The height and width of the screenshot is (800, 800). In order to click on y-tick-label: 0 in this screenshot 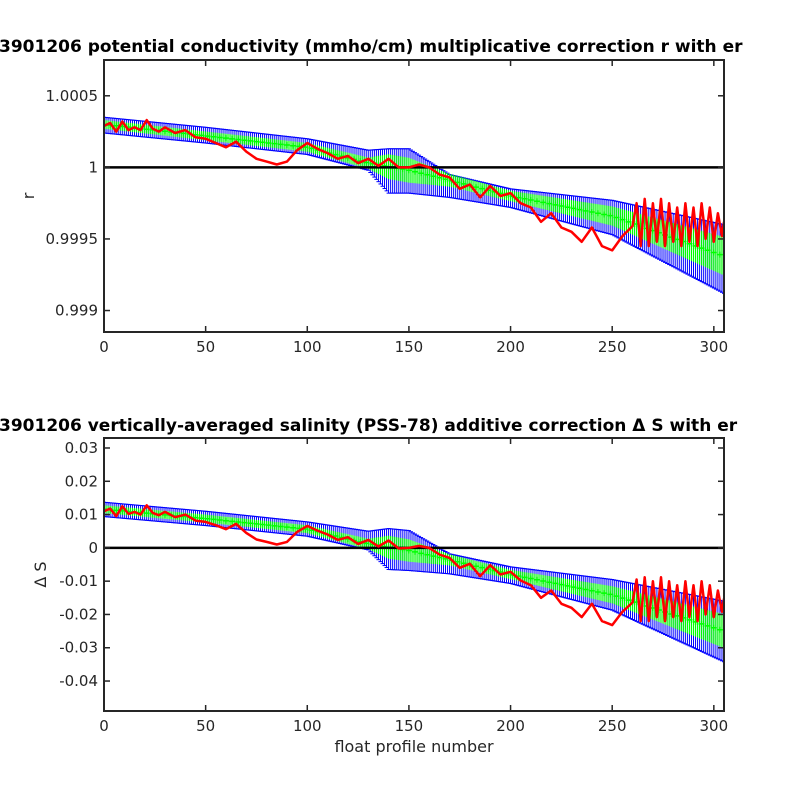, I will do `click(93, 548)`.